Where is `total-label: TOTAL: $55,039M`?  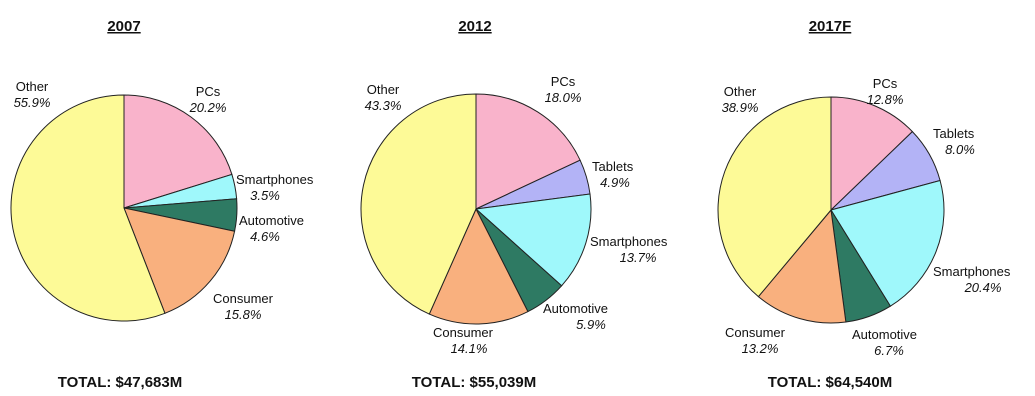 total-label: TOTAL: $55,039M is located at coordinates (474, 382).